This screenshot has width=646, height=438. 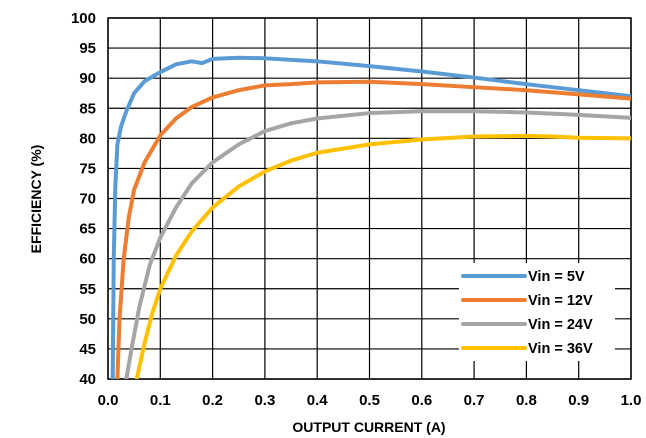 What do you see at coordinates (87, 259) in the screenshot?
I see `y-tick-label: 60` at bounding box center [87, 259].